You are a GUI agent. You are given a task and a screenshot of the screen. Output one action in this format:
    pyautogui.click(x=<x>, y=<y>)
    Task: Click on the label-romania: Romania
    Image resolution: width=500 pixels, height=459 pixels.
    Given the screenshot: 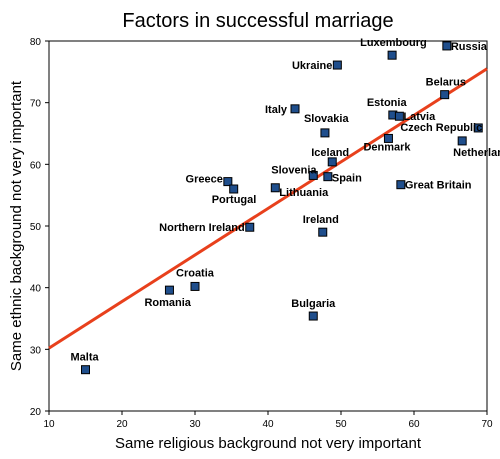 What is the action you would take?
    pyautogui.click(x=167, y=303)
    